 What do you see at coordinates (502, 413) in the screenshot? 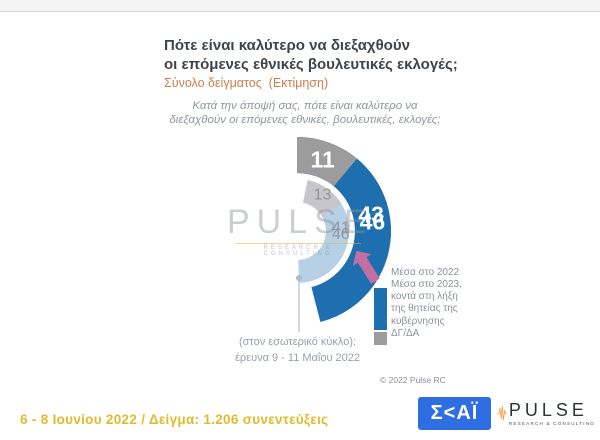
I see `pulse-waveform-icon` at bounding box center [502, 413].